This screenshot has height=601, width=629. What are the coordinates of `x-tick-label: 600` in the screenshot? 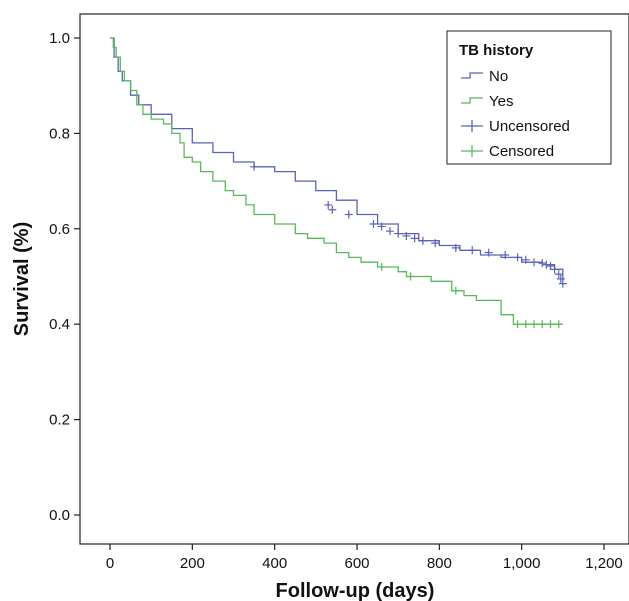 It's located at (356, 563).